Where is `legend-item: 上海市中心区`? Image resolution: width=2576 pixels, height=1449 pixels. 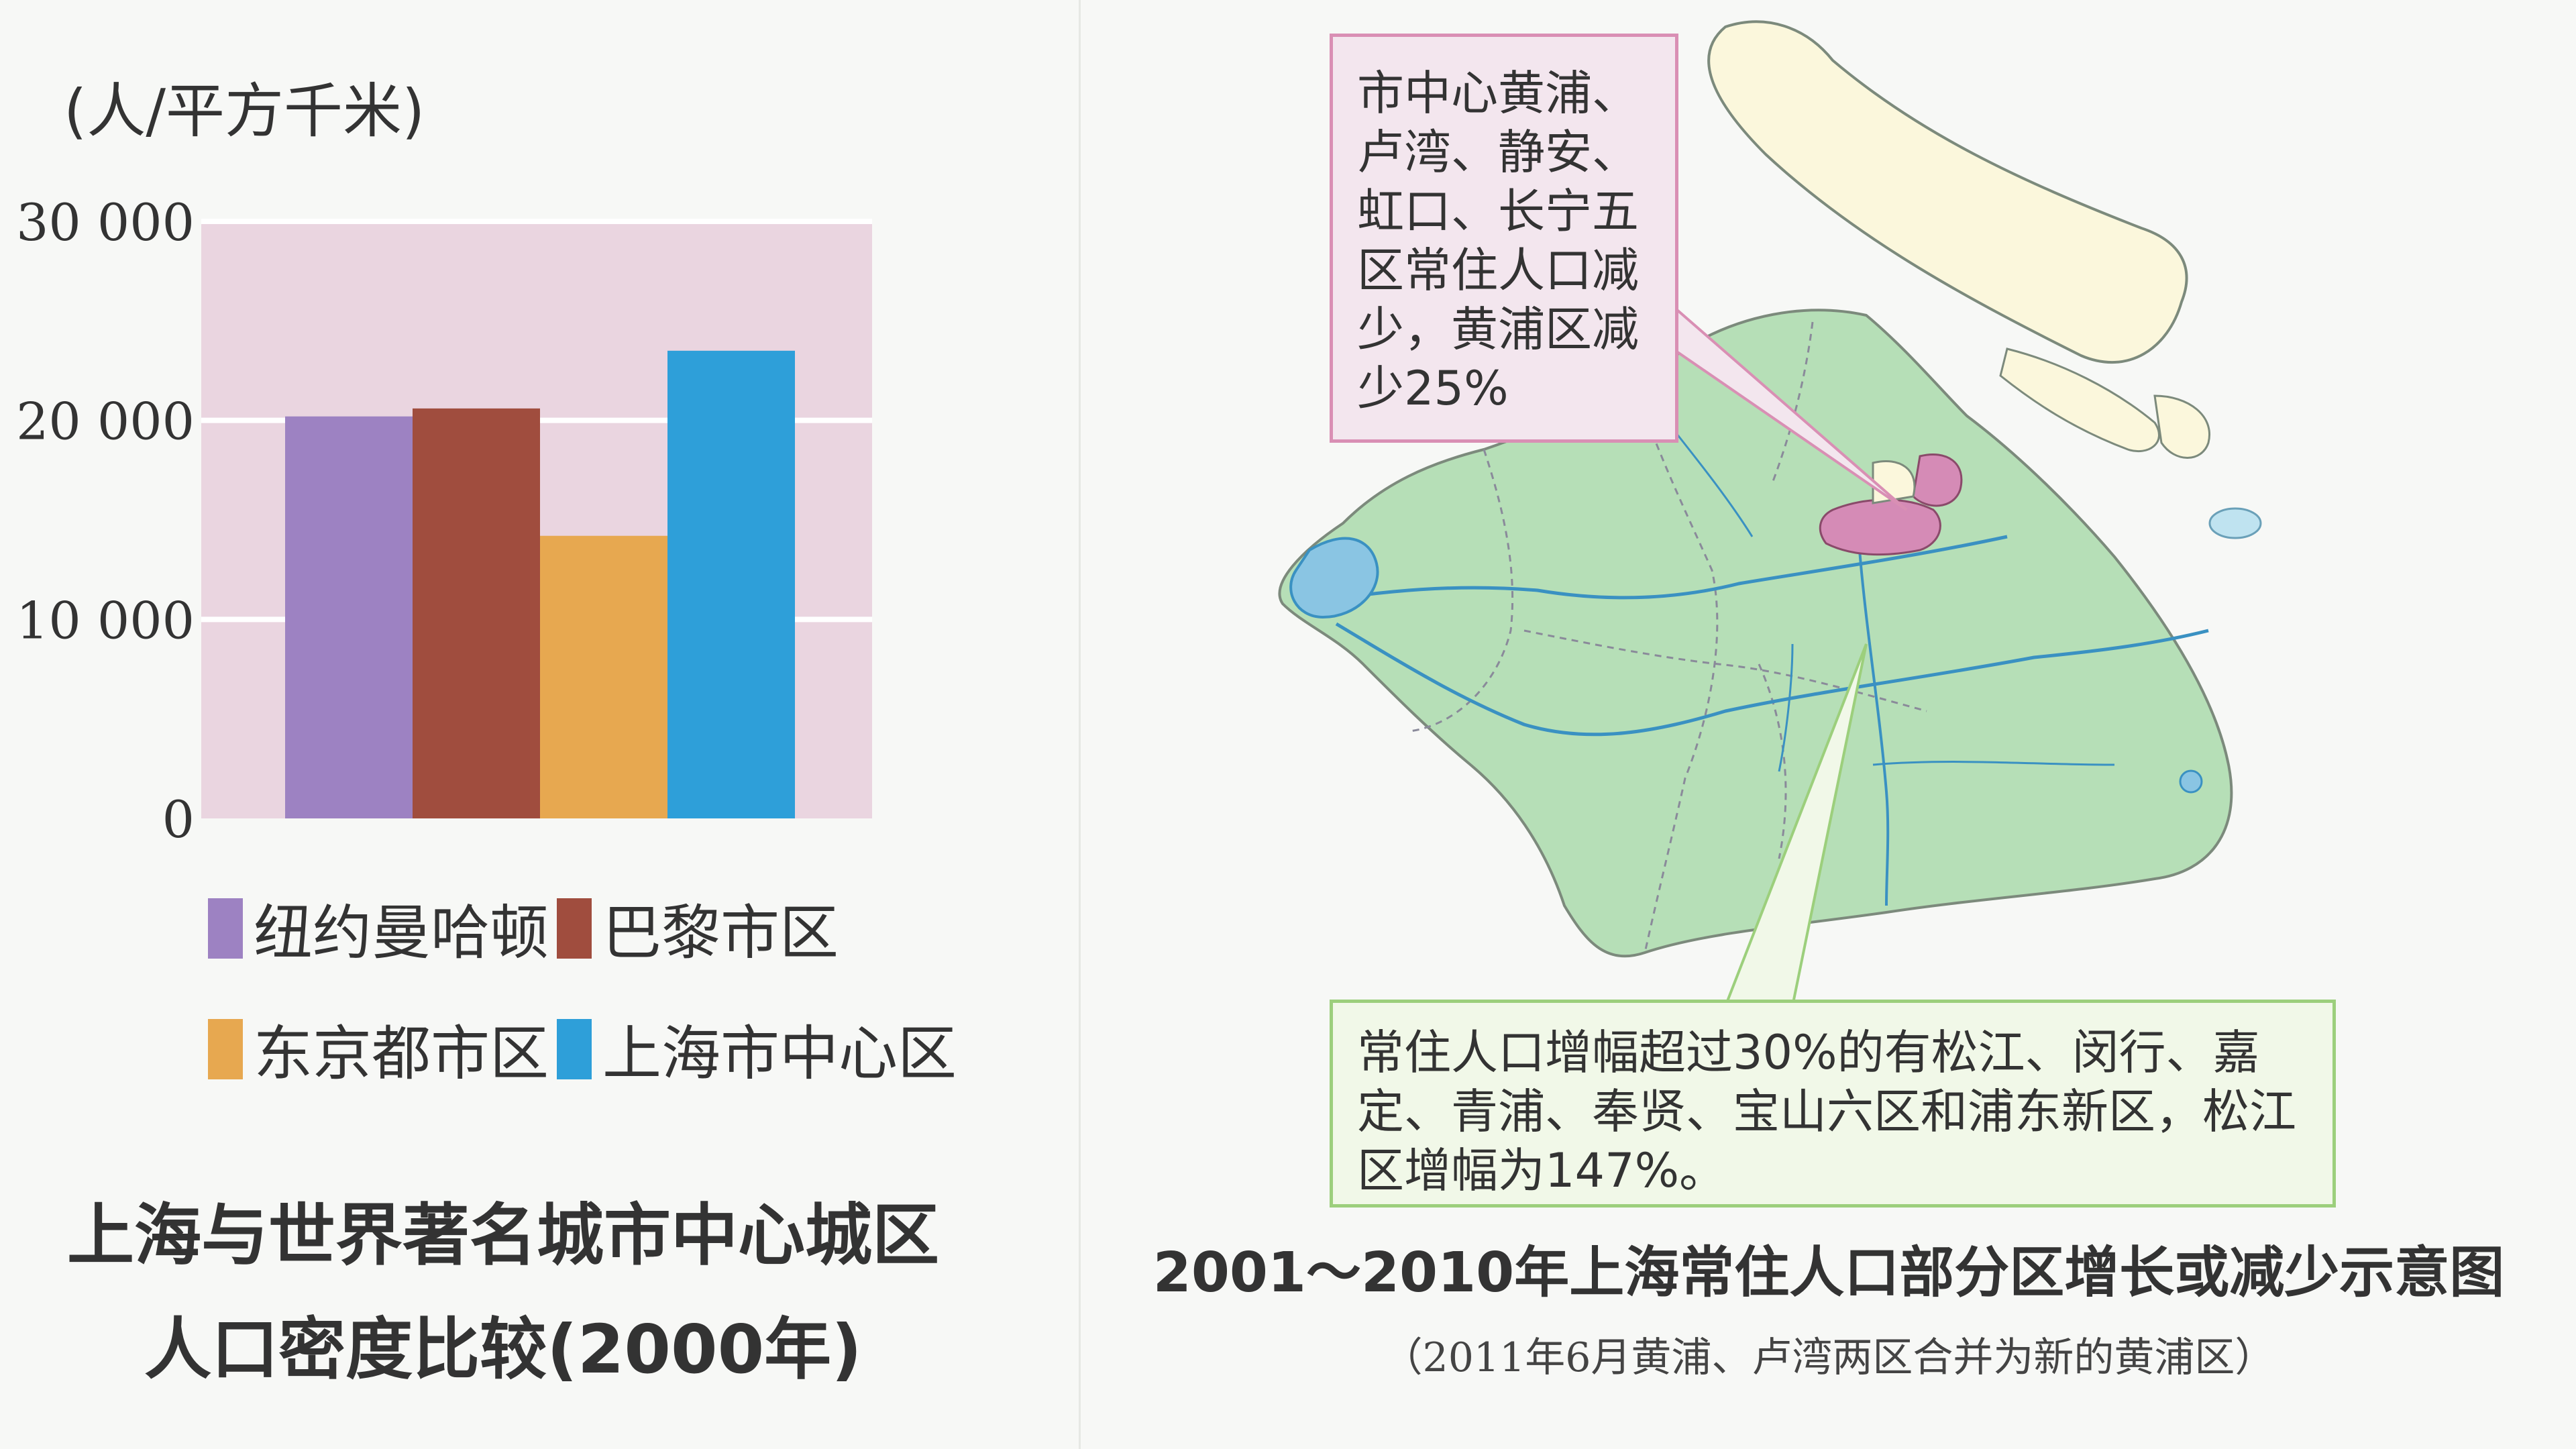 legend-item: 上海市中心区 is located at coordinates (757, 1048).